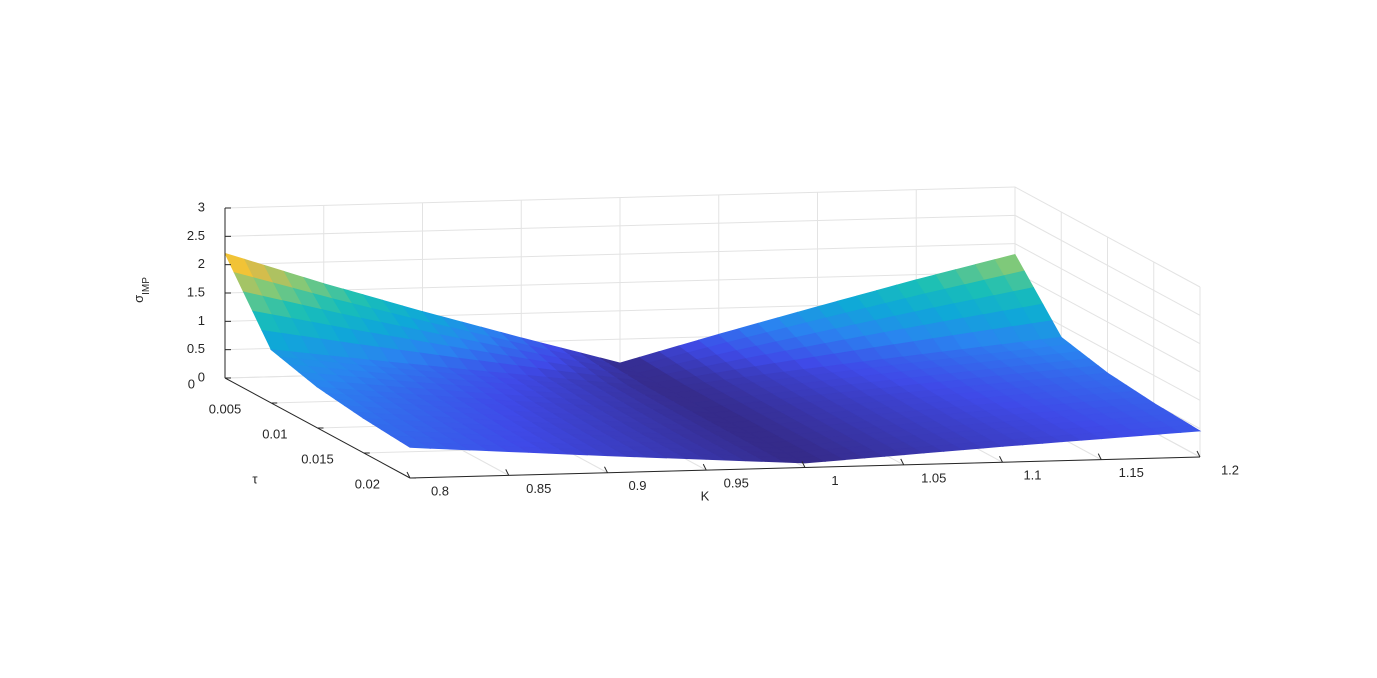  What do you see at coordinates (440, 490) in the screenshot?
I see `x-tick-label: 0.8` at bounding box center [440, 490].